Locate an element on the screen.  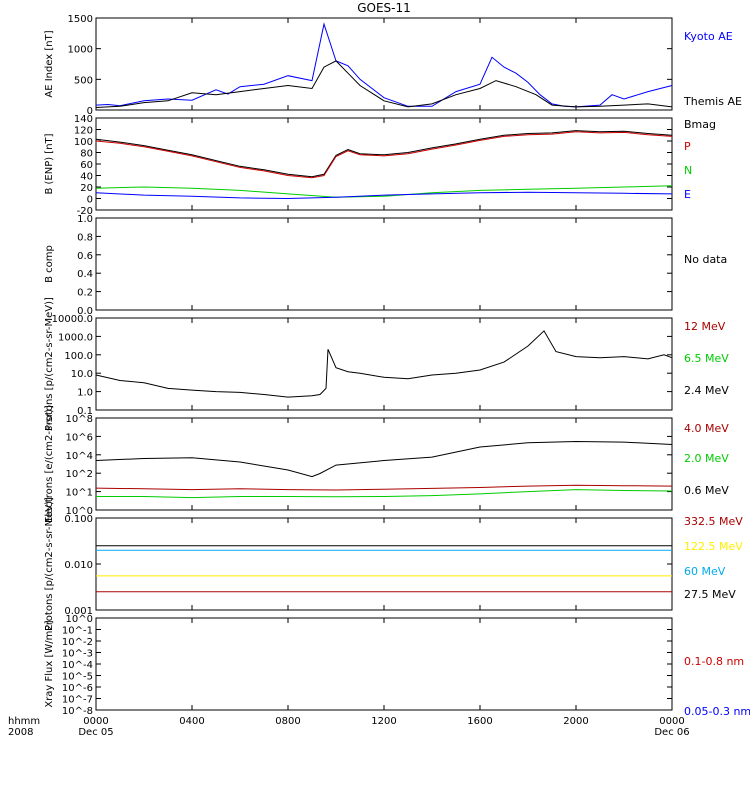
y-tick-label: 1500 is located at coordinates (80, 19).